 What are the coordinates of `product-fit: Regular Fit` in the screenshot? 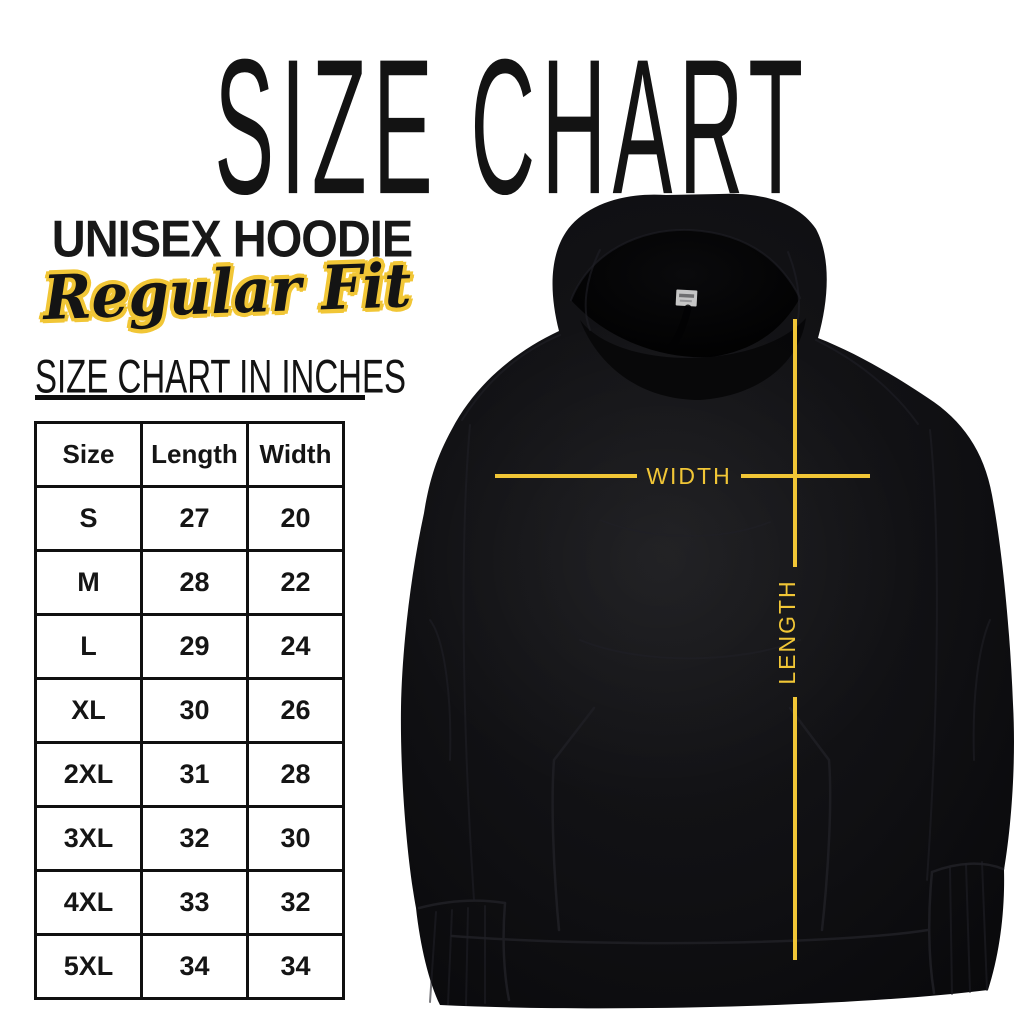 It's located at (227, 291).